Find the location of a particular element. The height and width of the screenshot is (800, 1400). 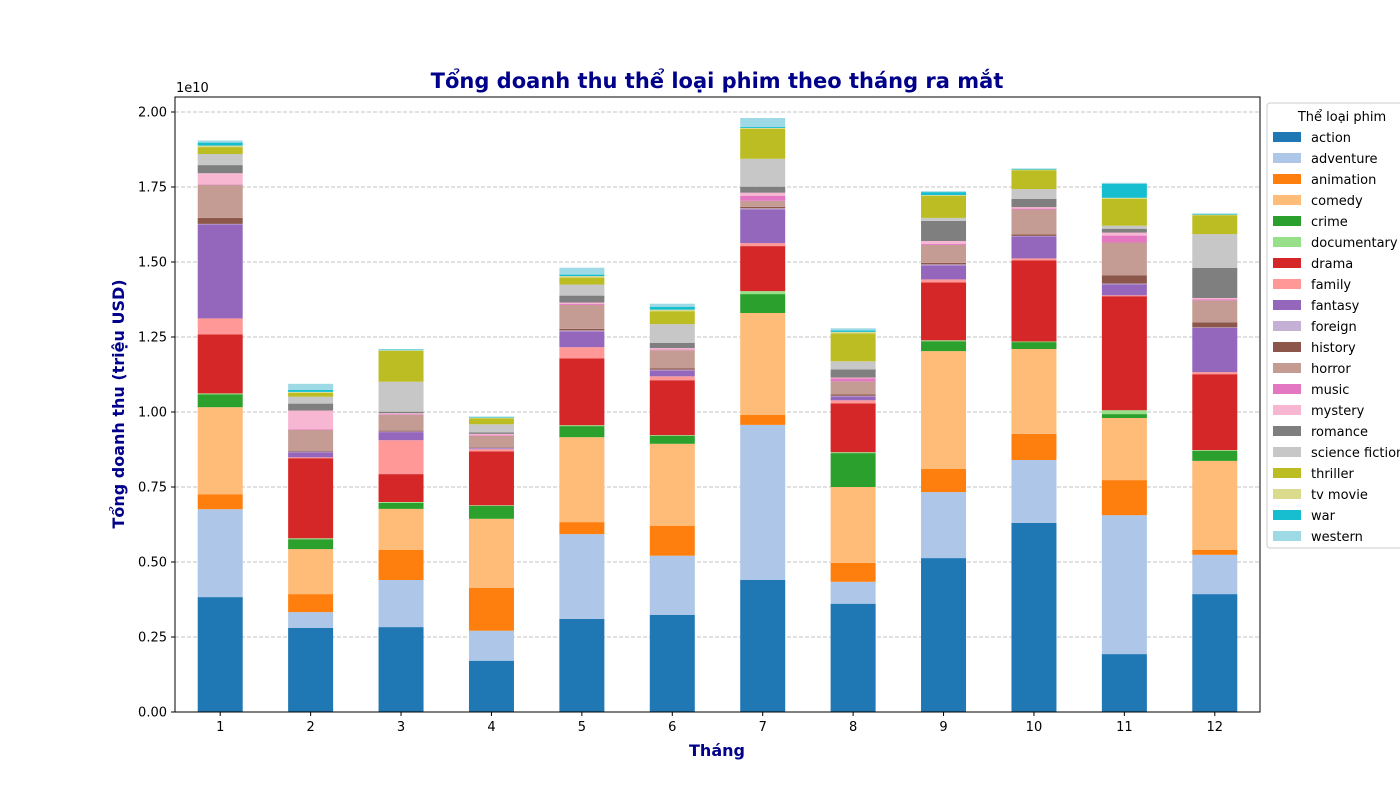

legend-label: horror is located at coordinates (1331, 369).